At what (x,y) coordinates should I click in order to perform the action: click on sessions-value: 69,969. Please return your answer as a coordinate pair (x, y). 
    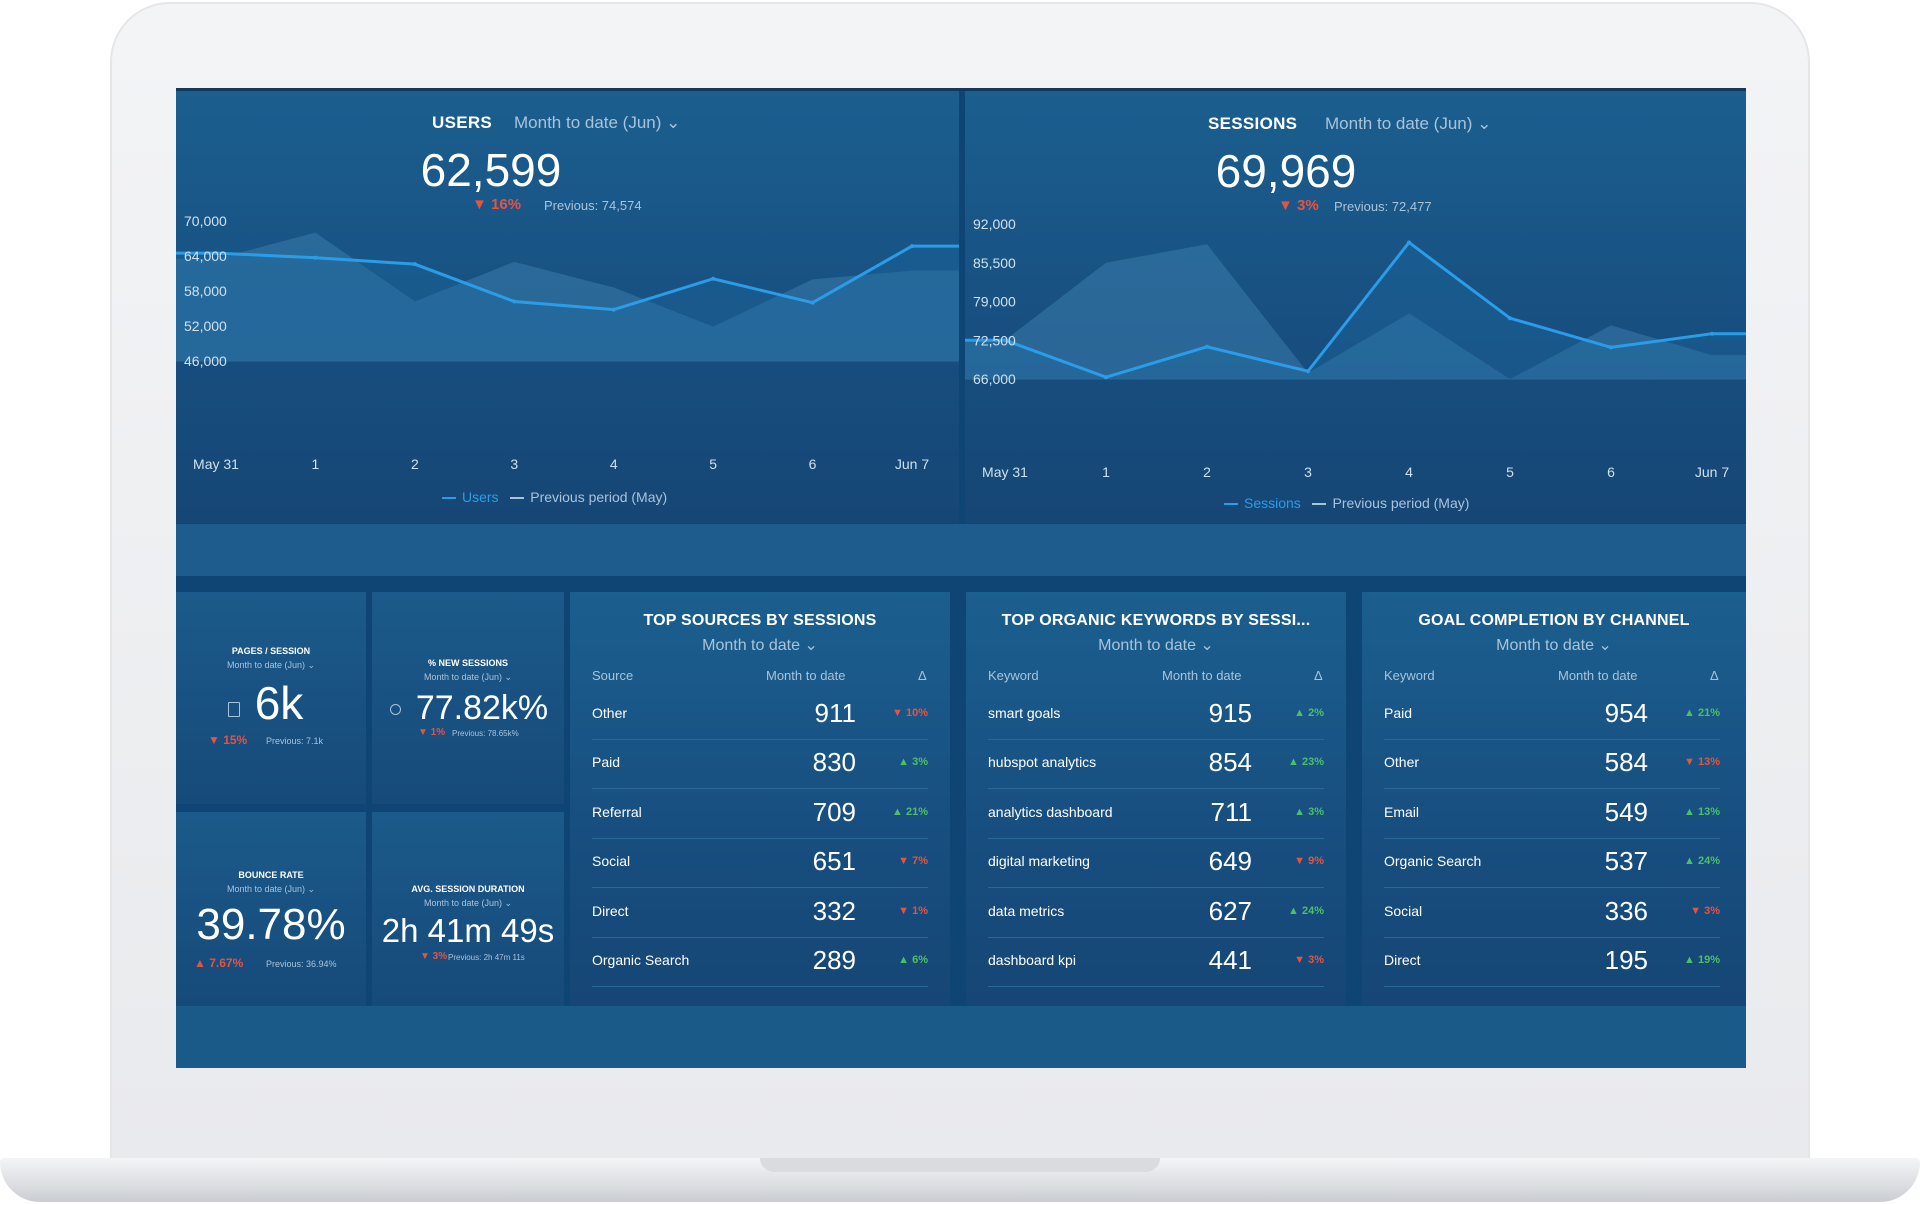
    Looking at the image, I should click on (1286, 171).